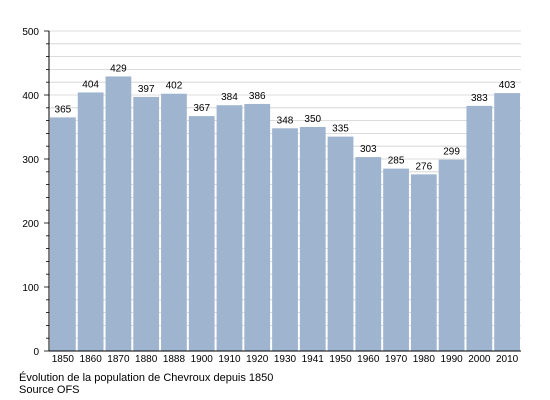 This screenshot has width=550, height=400. I want to click on data-label-1860: 404, so click(90, 84).